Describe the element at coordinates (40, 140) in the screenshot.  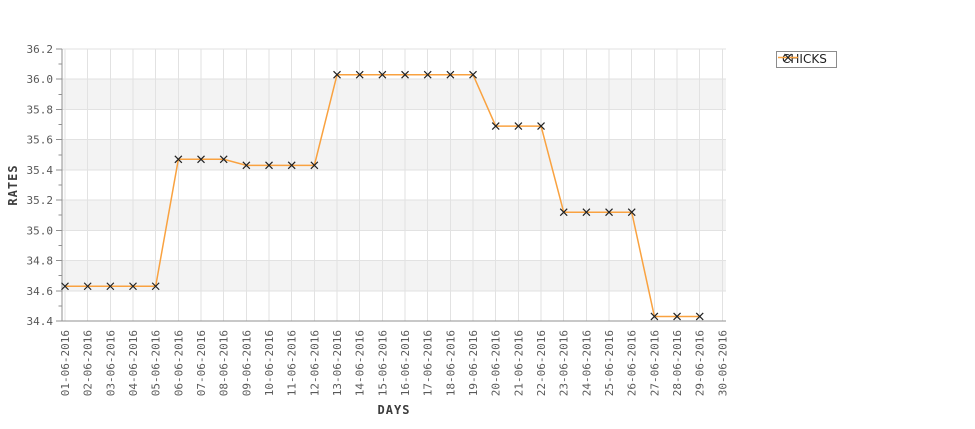
I see `y-tick-label: 35.6` at that location.